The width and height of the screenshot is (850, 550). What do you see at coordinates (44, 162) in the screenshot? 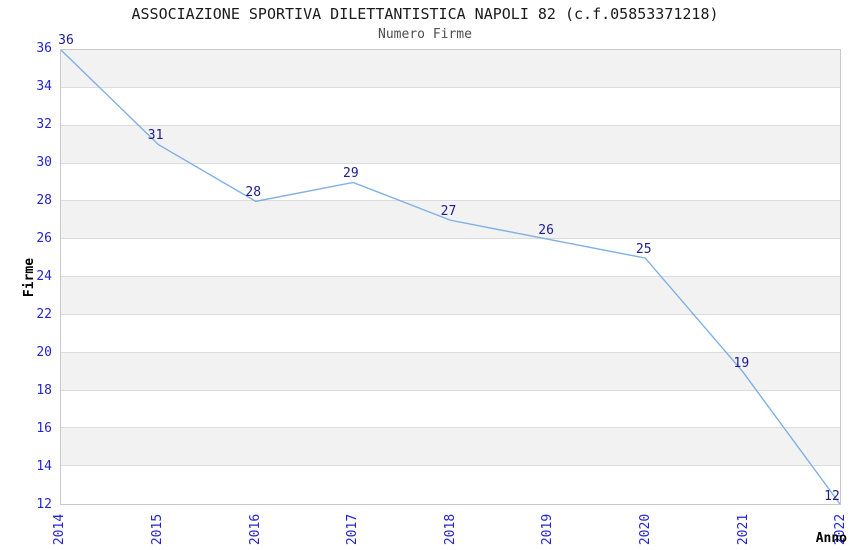
I see `y-tick-label: 30` at bounding box center [44, 162].